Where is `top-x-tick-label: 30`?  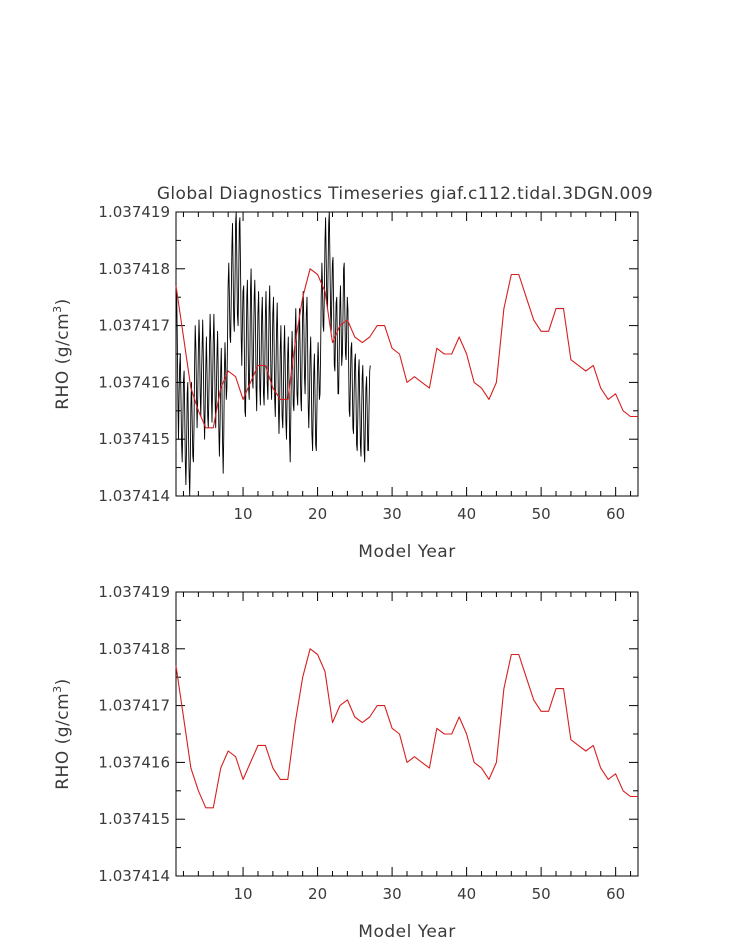
top-x-tick-label: 30 is located at coordinates (392, 514).